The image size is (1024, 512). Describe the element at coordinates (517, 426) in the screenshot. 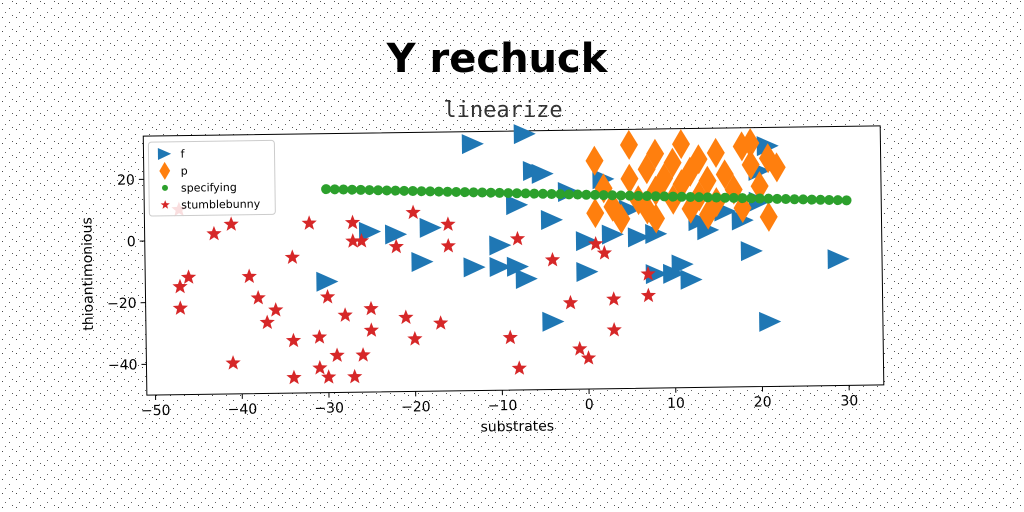

I see `x-axis-label: substrates` at that location.